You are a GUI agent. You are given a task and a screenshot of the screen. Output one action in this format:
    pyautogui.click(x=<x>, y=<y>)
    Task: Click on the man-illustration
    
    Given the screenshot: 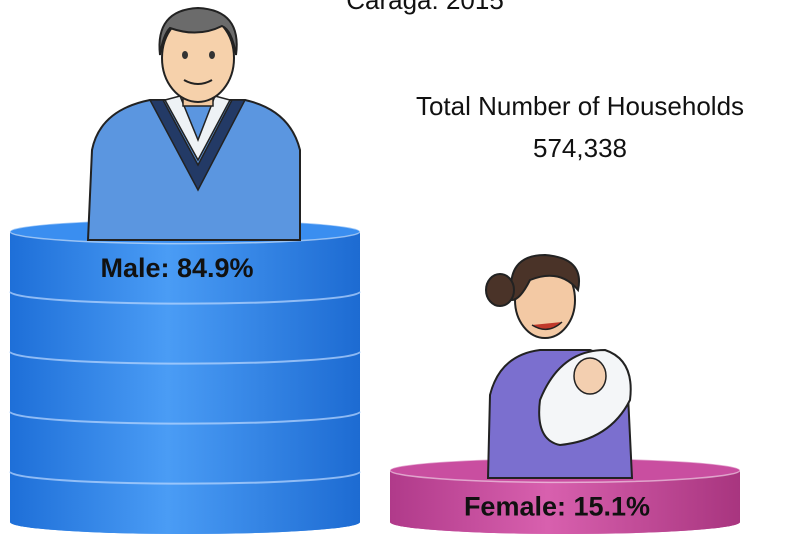 What is the action you would take?
    pyautogui.click(x=193, y=123)
    